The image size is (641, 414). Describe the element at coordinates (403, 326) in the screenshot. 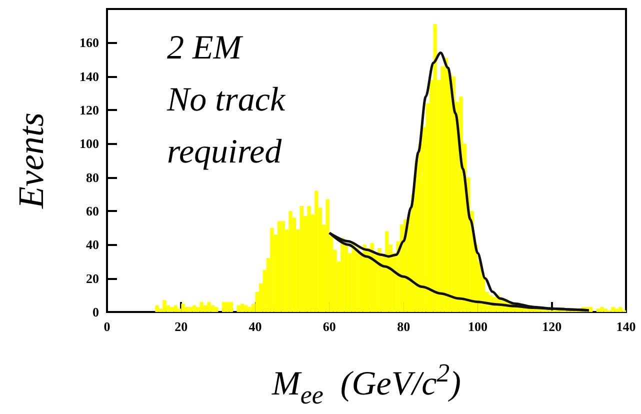

I see `x-tick-label: 80` at that location.